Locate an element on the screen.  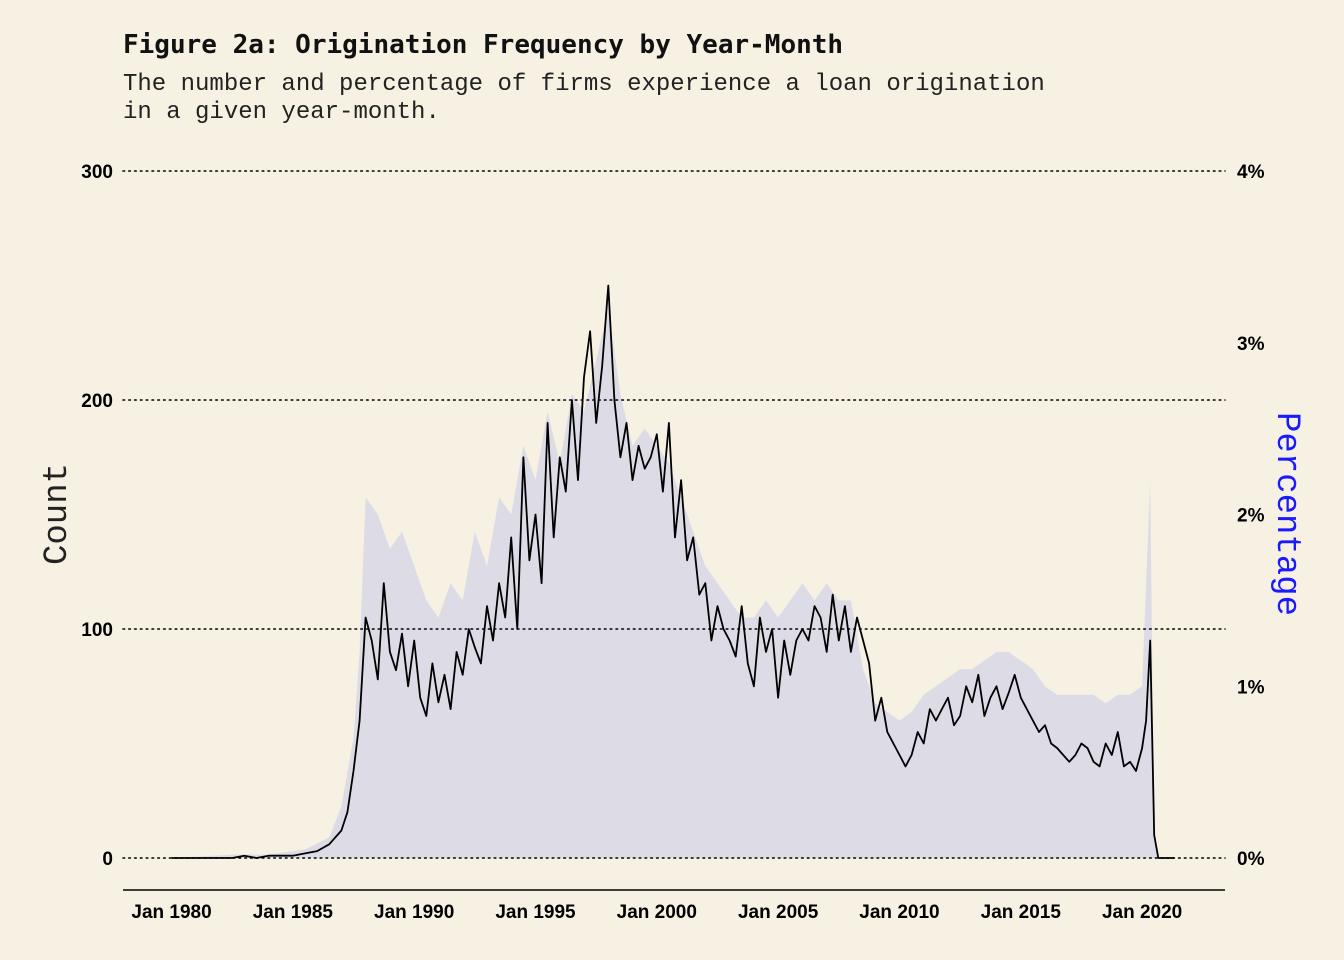
y-left-tick-label: 100 is located at coordinates (97, 630).